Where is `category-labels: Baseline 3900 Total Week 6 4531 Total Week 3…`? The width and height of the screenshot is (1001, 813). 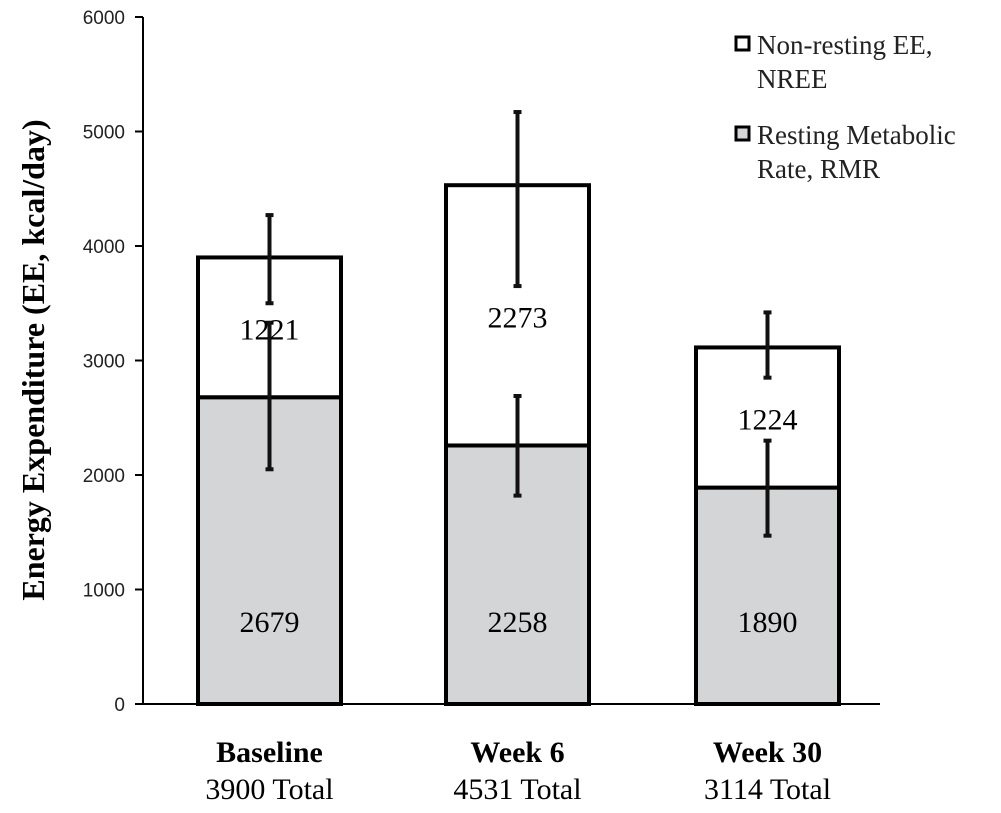
category-labels: Baseline 3900 Total Week 6 4531 Total Week 3… is located at coordinates (518, 771).